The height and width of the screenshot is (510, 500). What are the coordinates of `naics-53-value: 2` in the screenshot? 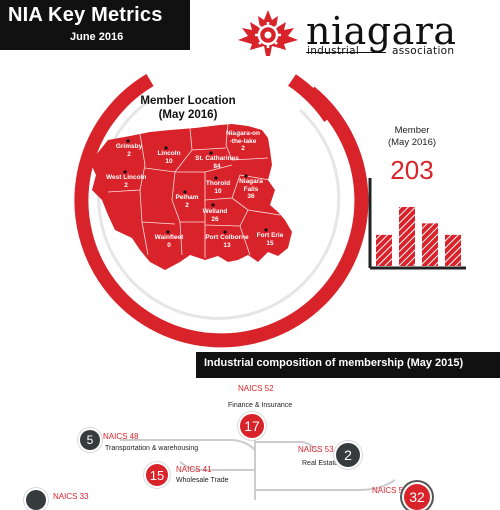 It's located at (348, 455).